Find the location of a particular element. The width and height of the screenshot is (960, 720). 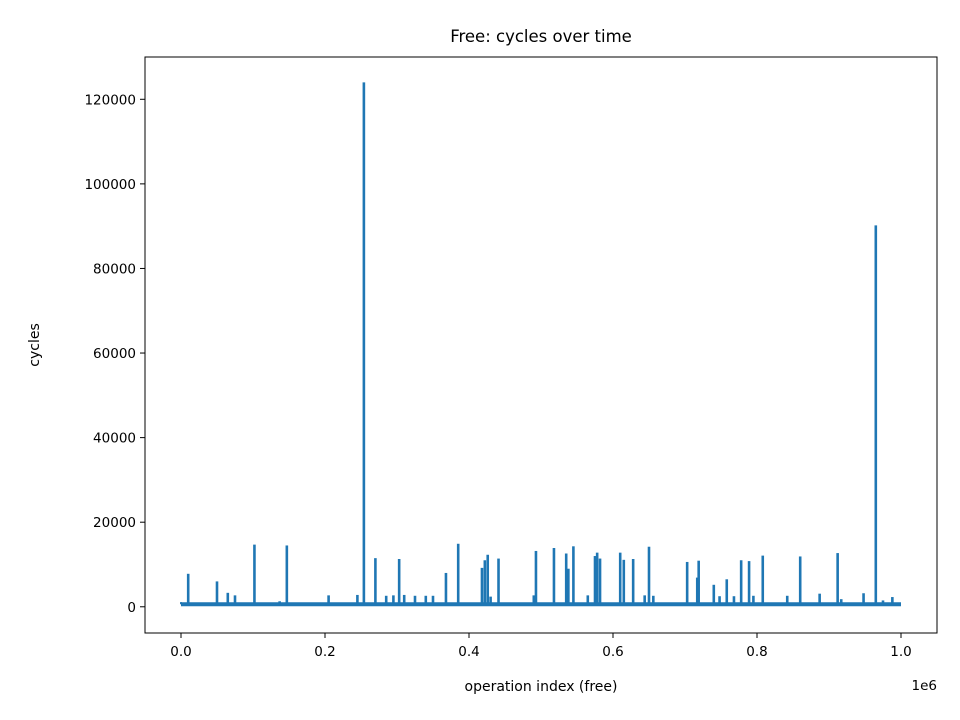

x-tick-label: 1.0 is located at coordinates (900, 652).